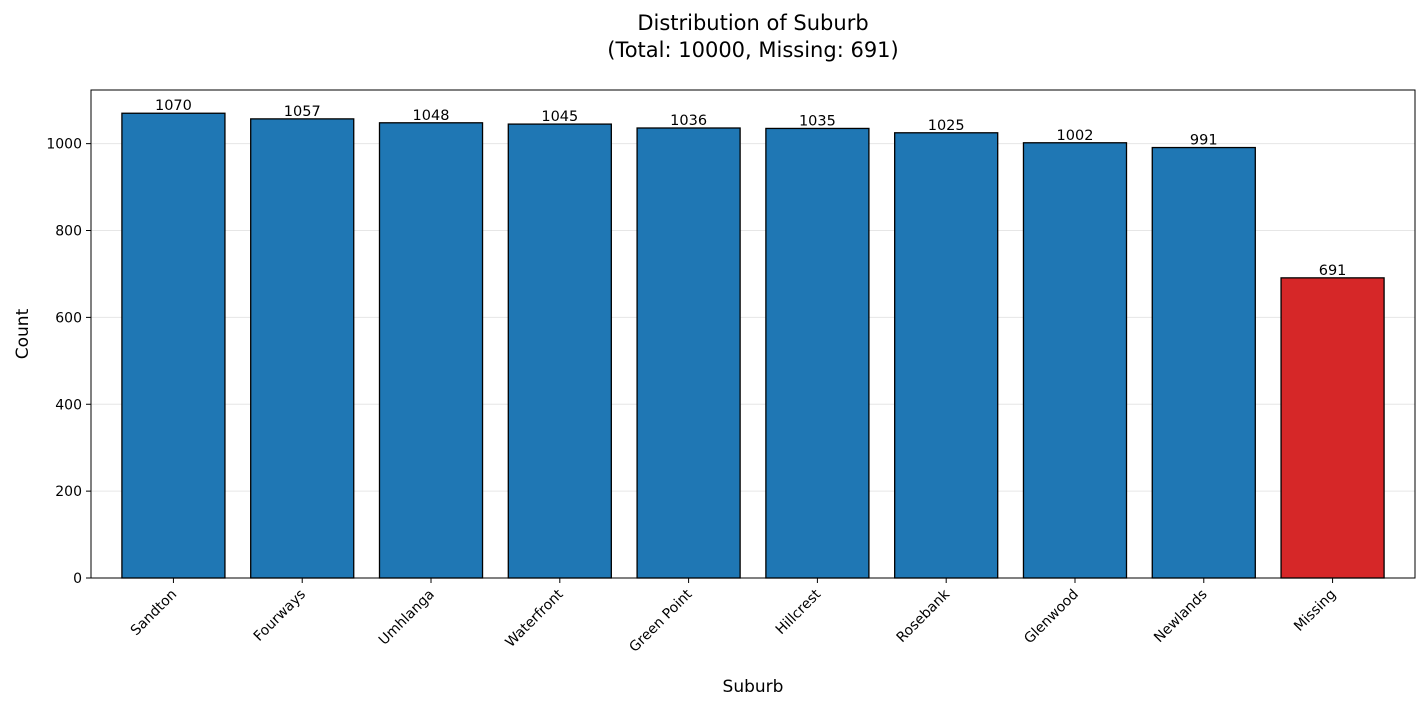 This screenshot has height=708, width=1426. Describe the element at coordinates (1075, 136) in the screenshot. I see `bar-value-label: 1002` at that location.